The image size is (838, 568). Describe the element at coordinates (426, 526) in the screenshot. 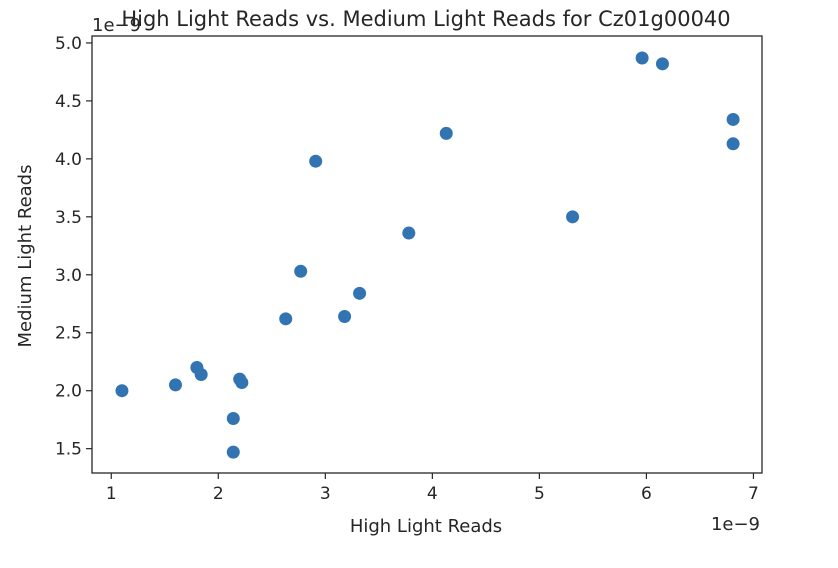

I see `x-axis-label: High Light Reads` at that location.